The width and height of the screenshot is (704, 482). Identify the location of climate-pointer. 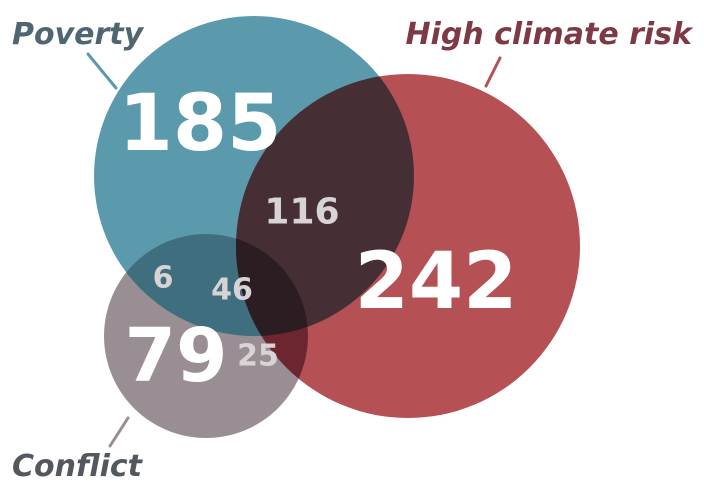
(493, 72).